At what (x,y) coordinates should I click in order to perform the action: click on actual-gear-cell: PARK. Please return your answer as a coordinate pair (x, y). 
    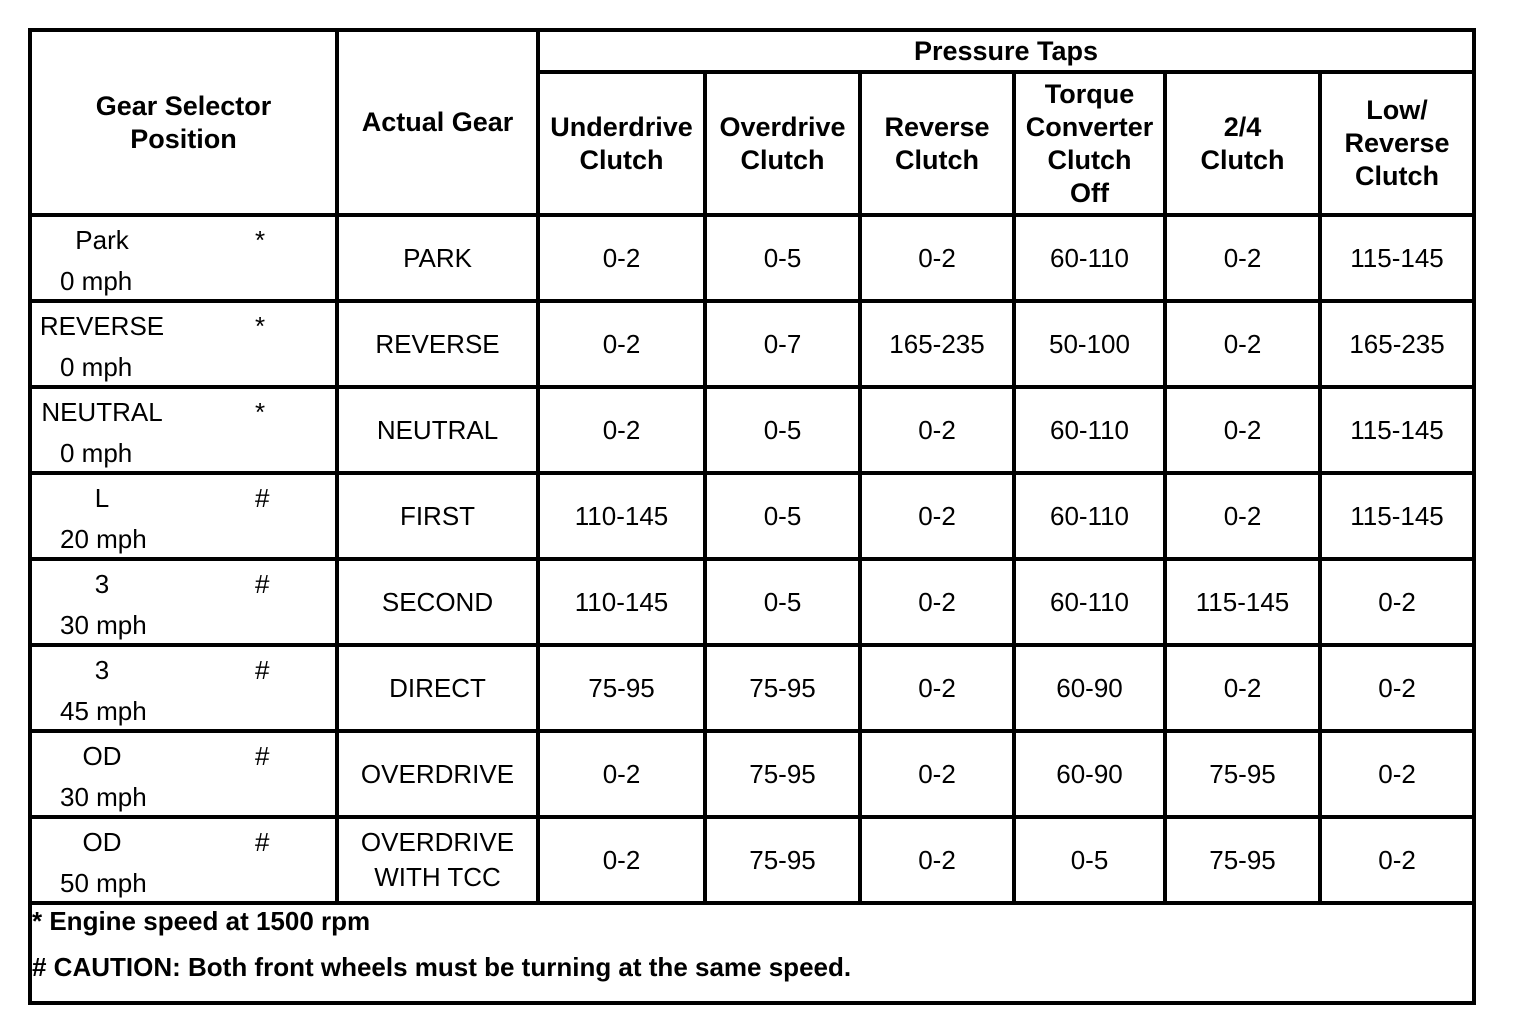
    Looking at the image, I should click on (437, 258).